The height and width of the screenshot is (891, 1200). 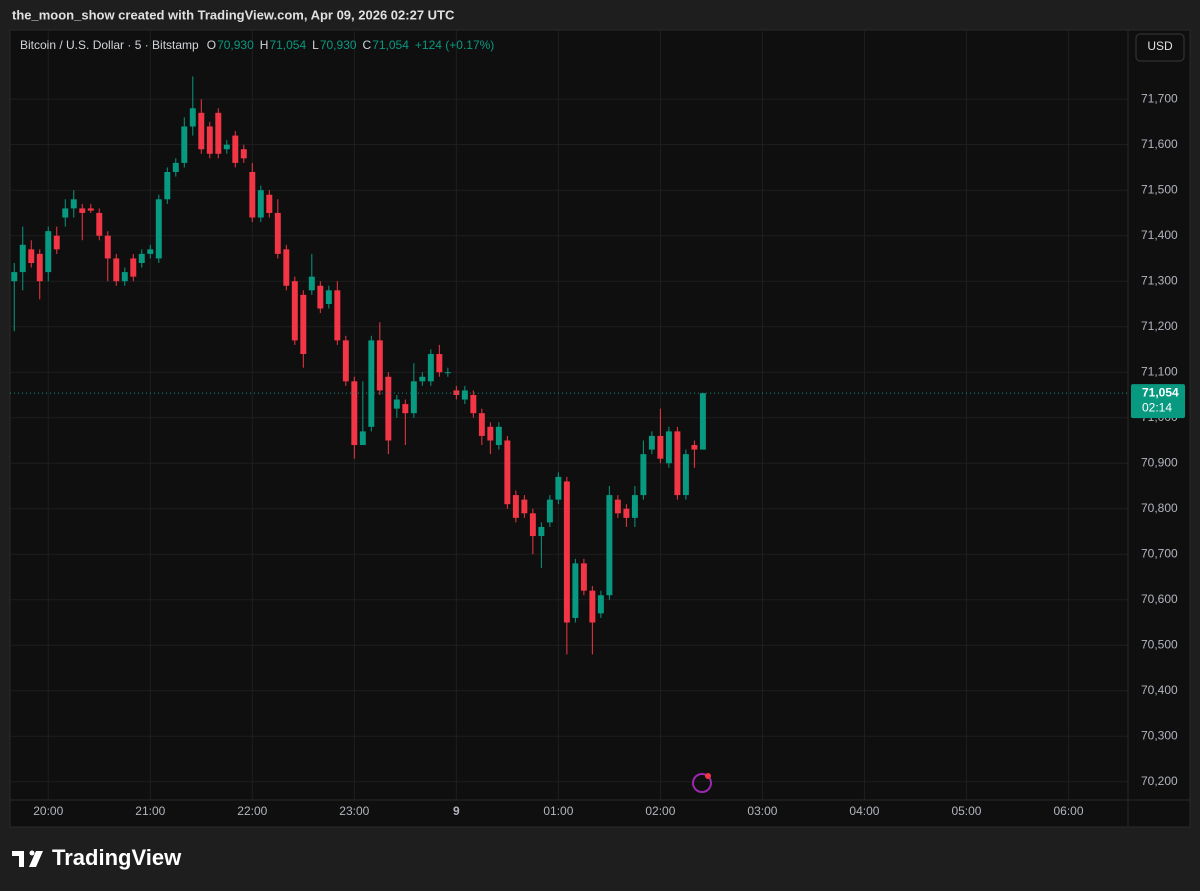 What do you see at coordinates (36, 859) in the screenshot?
I see `logo-slash` at bounding box center [36, 859].